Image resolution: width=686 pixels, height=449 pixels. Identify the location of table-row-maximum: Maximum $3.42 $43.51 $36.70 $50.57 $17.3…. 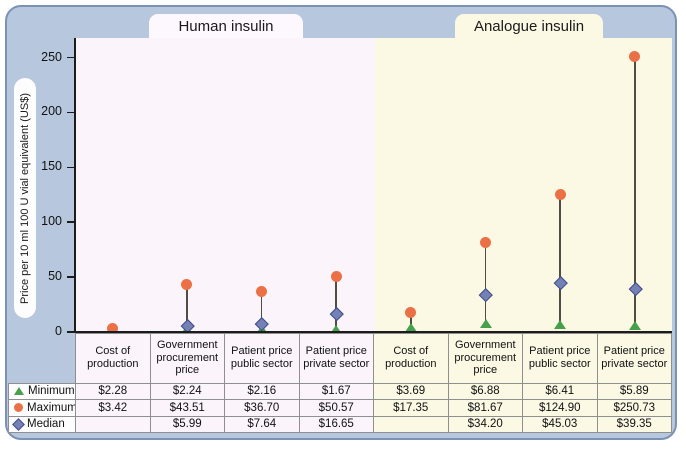
(340, 408).